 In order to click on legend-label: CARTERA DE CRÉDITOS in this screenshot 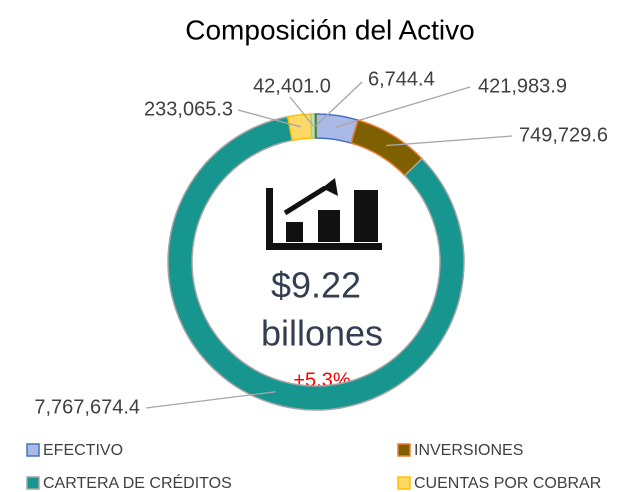, I will do `click(137, 482)`.